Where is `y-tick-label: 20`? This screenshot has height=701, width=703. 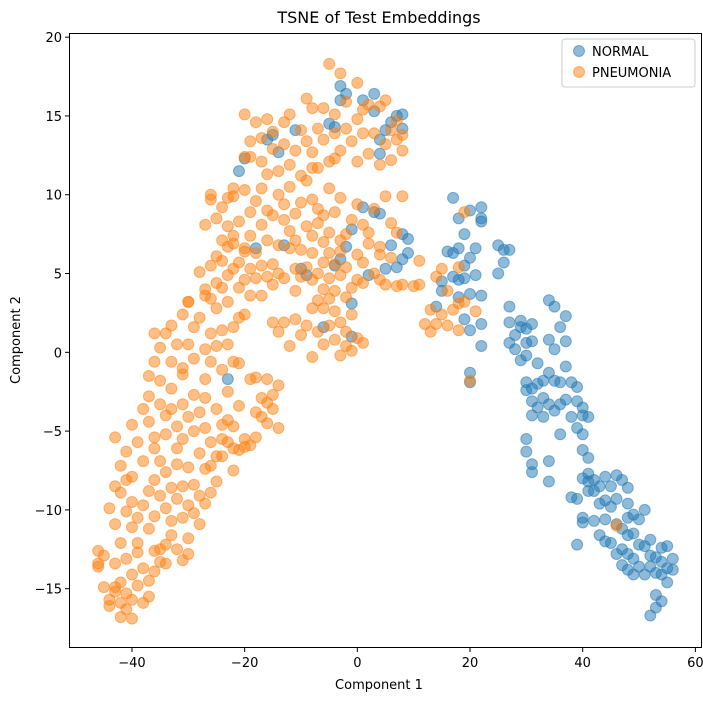 y-tick-label: 20 is located at coordinates (53, 38).